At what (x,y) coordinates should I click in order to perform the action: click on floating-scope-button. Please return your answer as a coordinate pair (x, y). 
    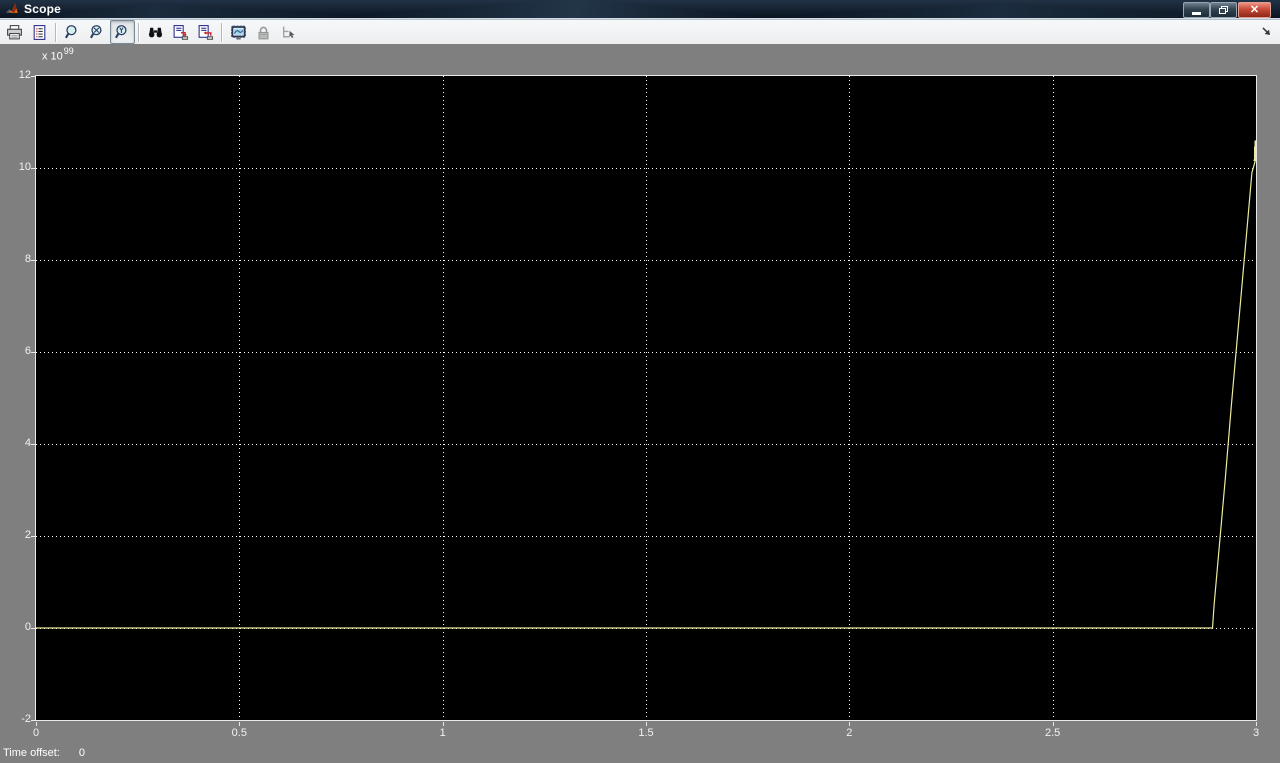
    Looking at the image, I should click on (238, 32).